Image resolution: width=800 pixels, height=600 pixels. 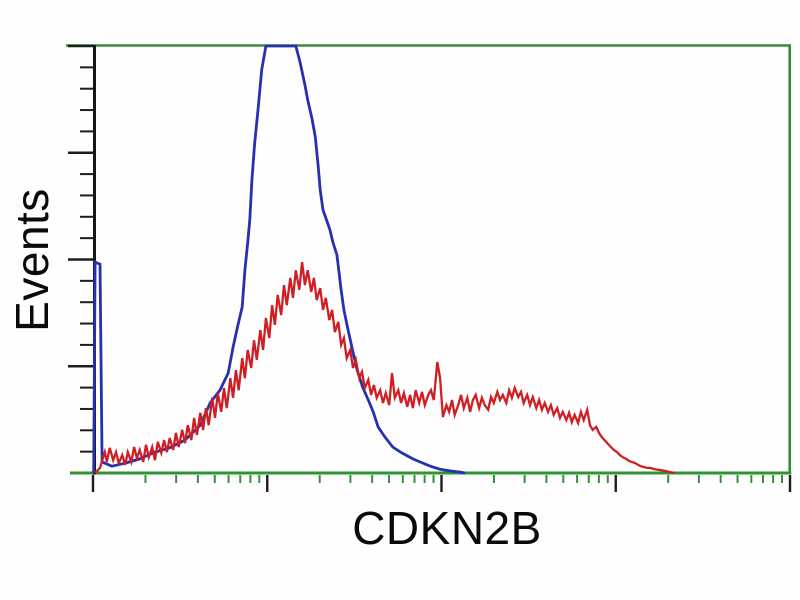 What do you see at coordinates (32, 260) in the screenshot?
I see `y-axis-label: Events` at bounding box center [32, 260].